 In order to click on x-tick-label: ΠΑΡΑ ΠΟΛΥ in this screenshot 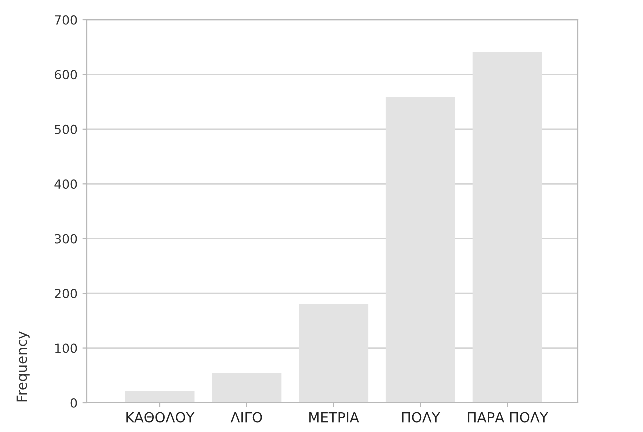, I will do `click(508, 417)`.